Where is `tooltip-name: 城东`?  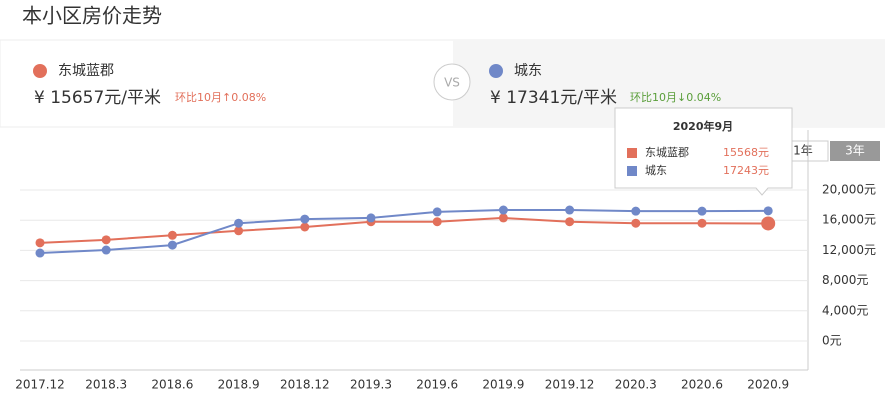 tooltip-name: 城东 is located at coordinates (656, 170).